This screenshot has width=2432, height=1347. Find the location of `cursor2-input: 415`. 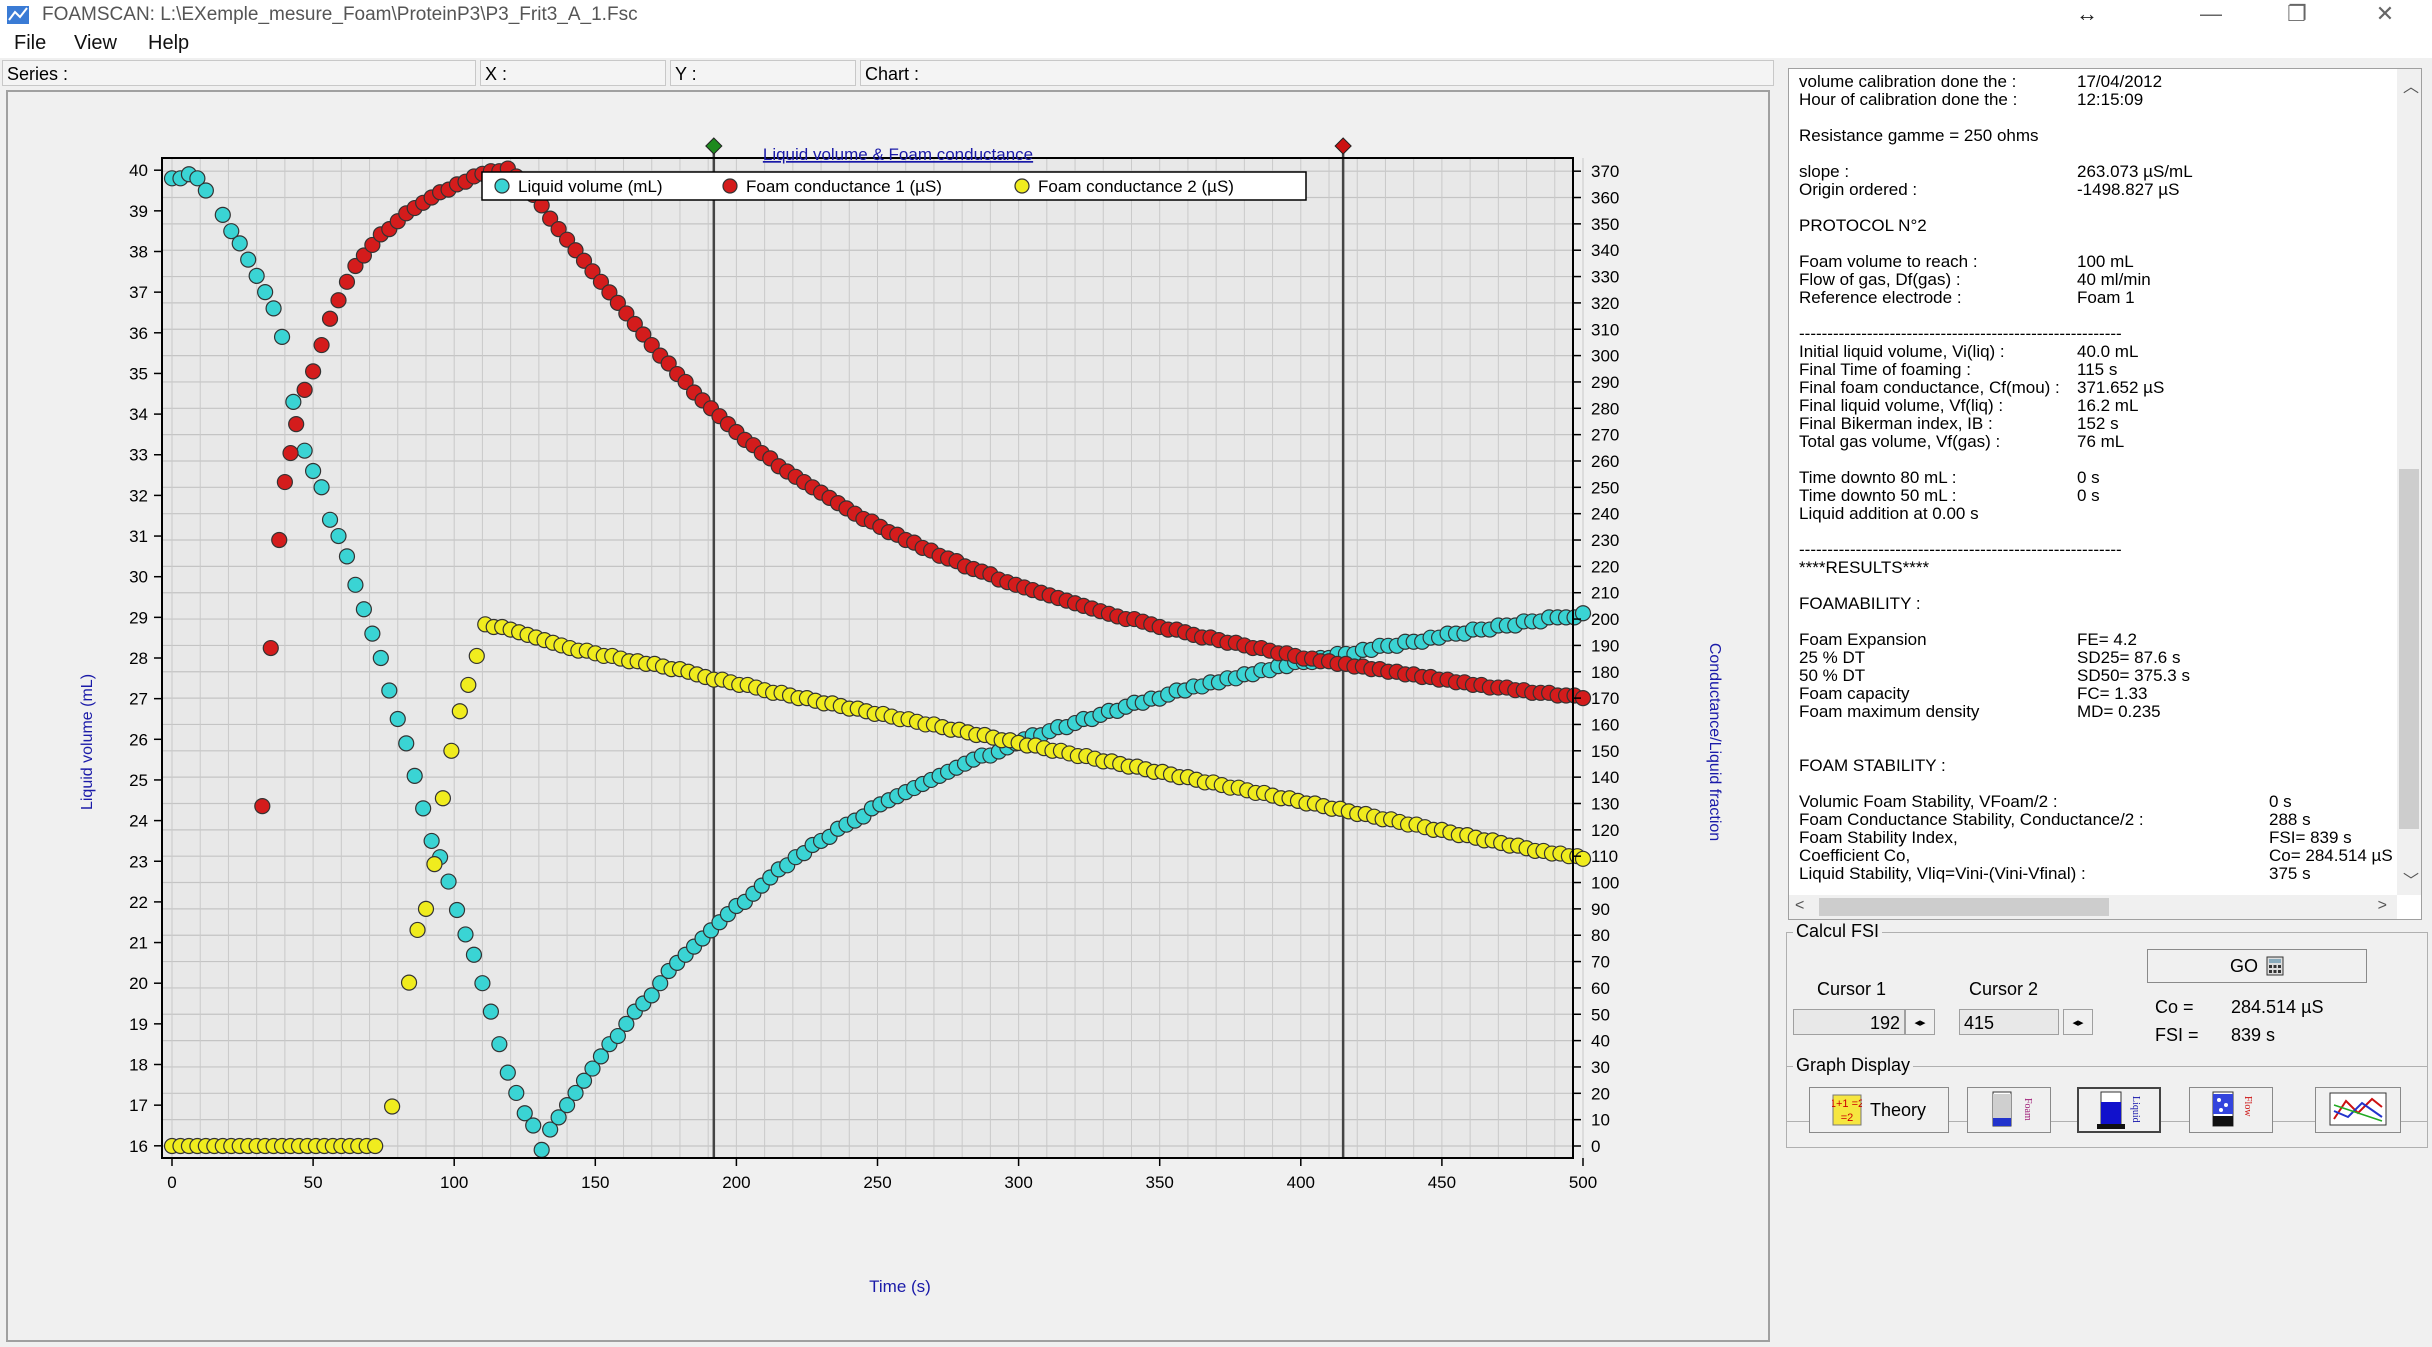

cursor2-input: 415 is located at coordinates (2009, 1022).